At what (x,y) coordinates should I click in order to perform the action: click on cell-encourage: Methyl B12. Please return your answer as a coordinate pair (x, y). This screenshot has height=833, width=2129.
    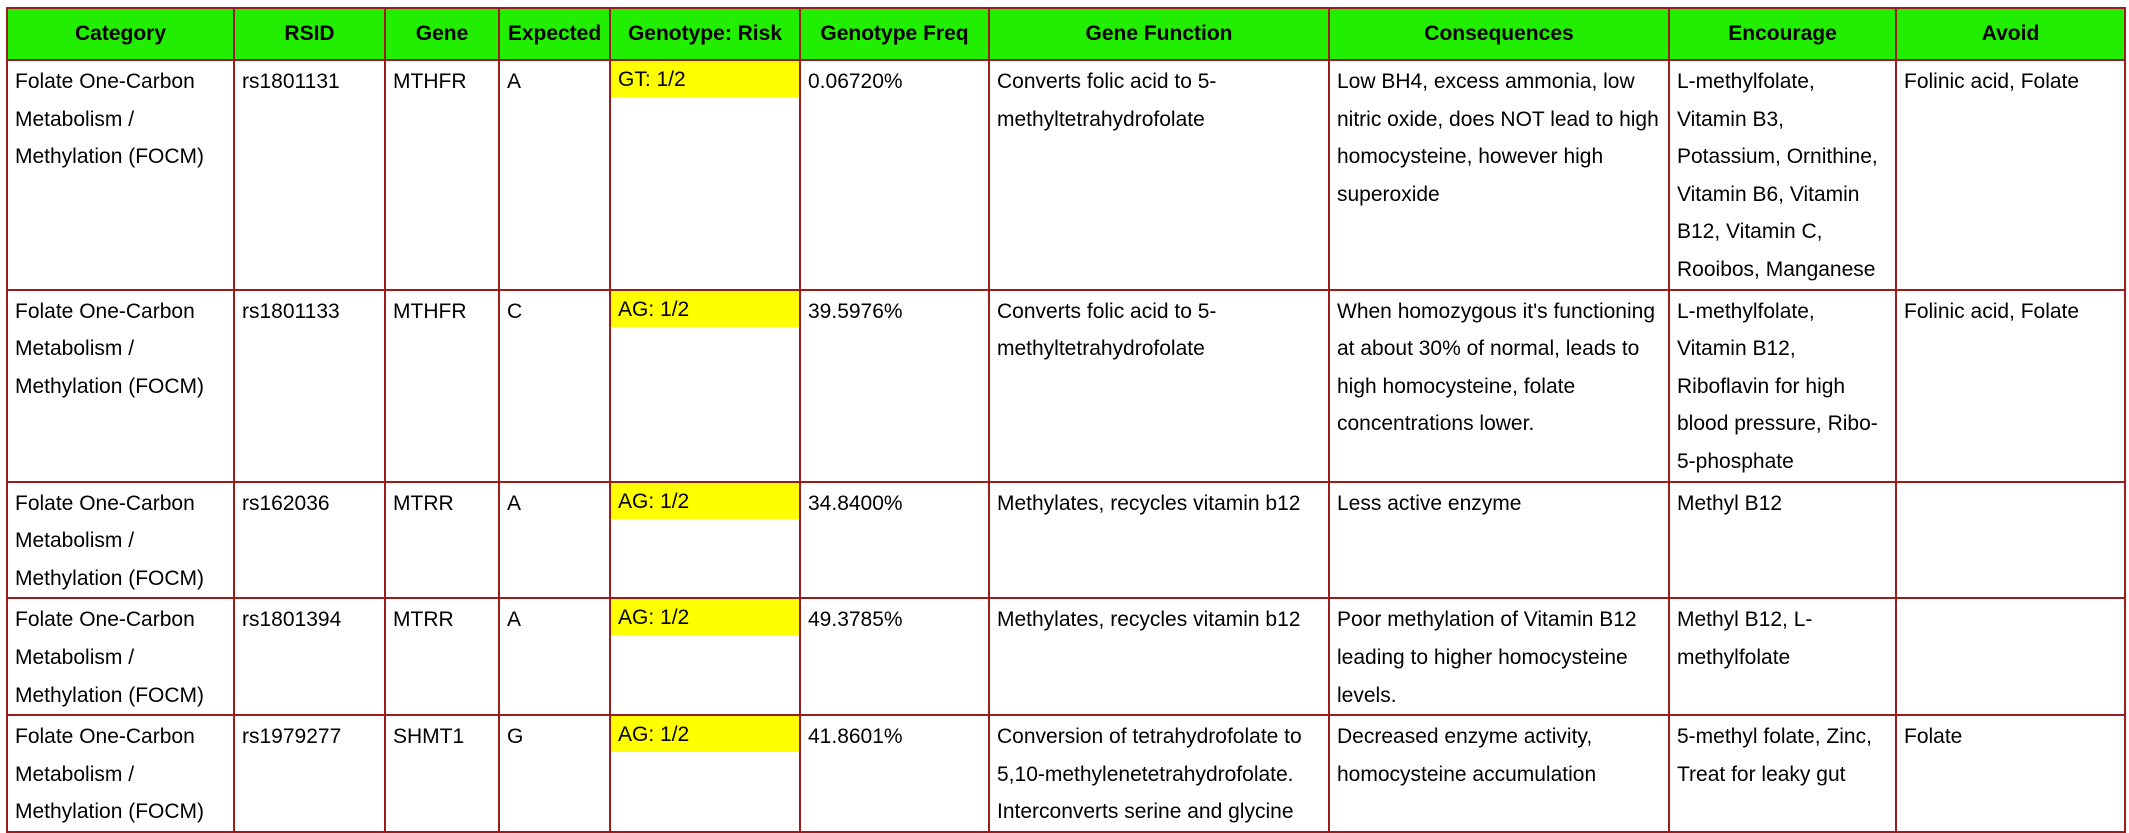
    Looking at the image, I should click on (1782, 540).